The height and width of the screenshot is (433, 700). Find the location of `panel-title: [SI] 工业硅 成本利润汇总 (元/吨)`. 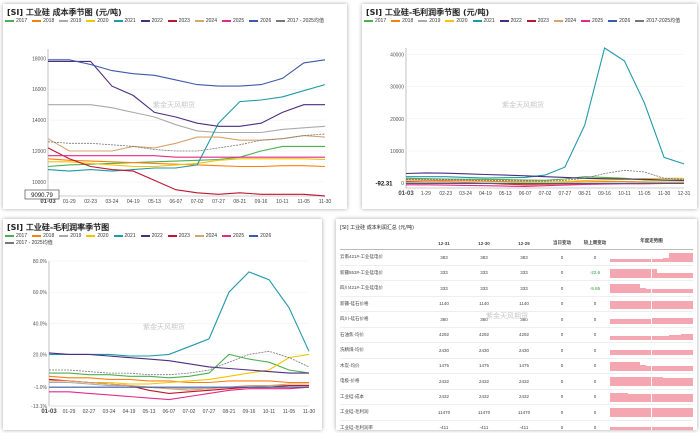

panel-title: [SI] 工业硅 成本利润汇总 (元/吨) is located at coordinates (377, 228).